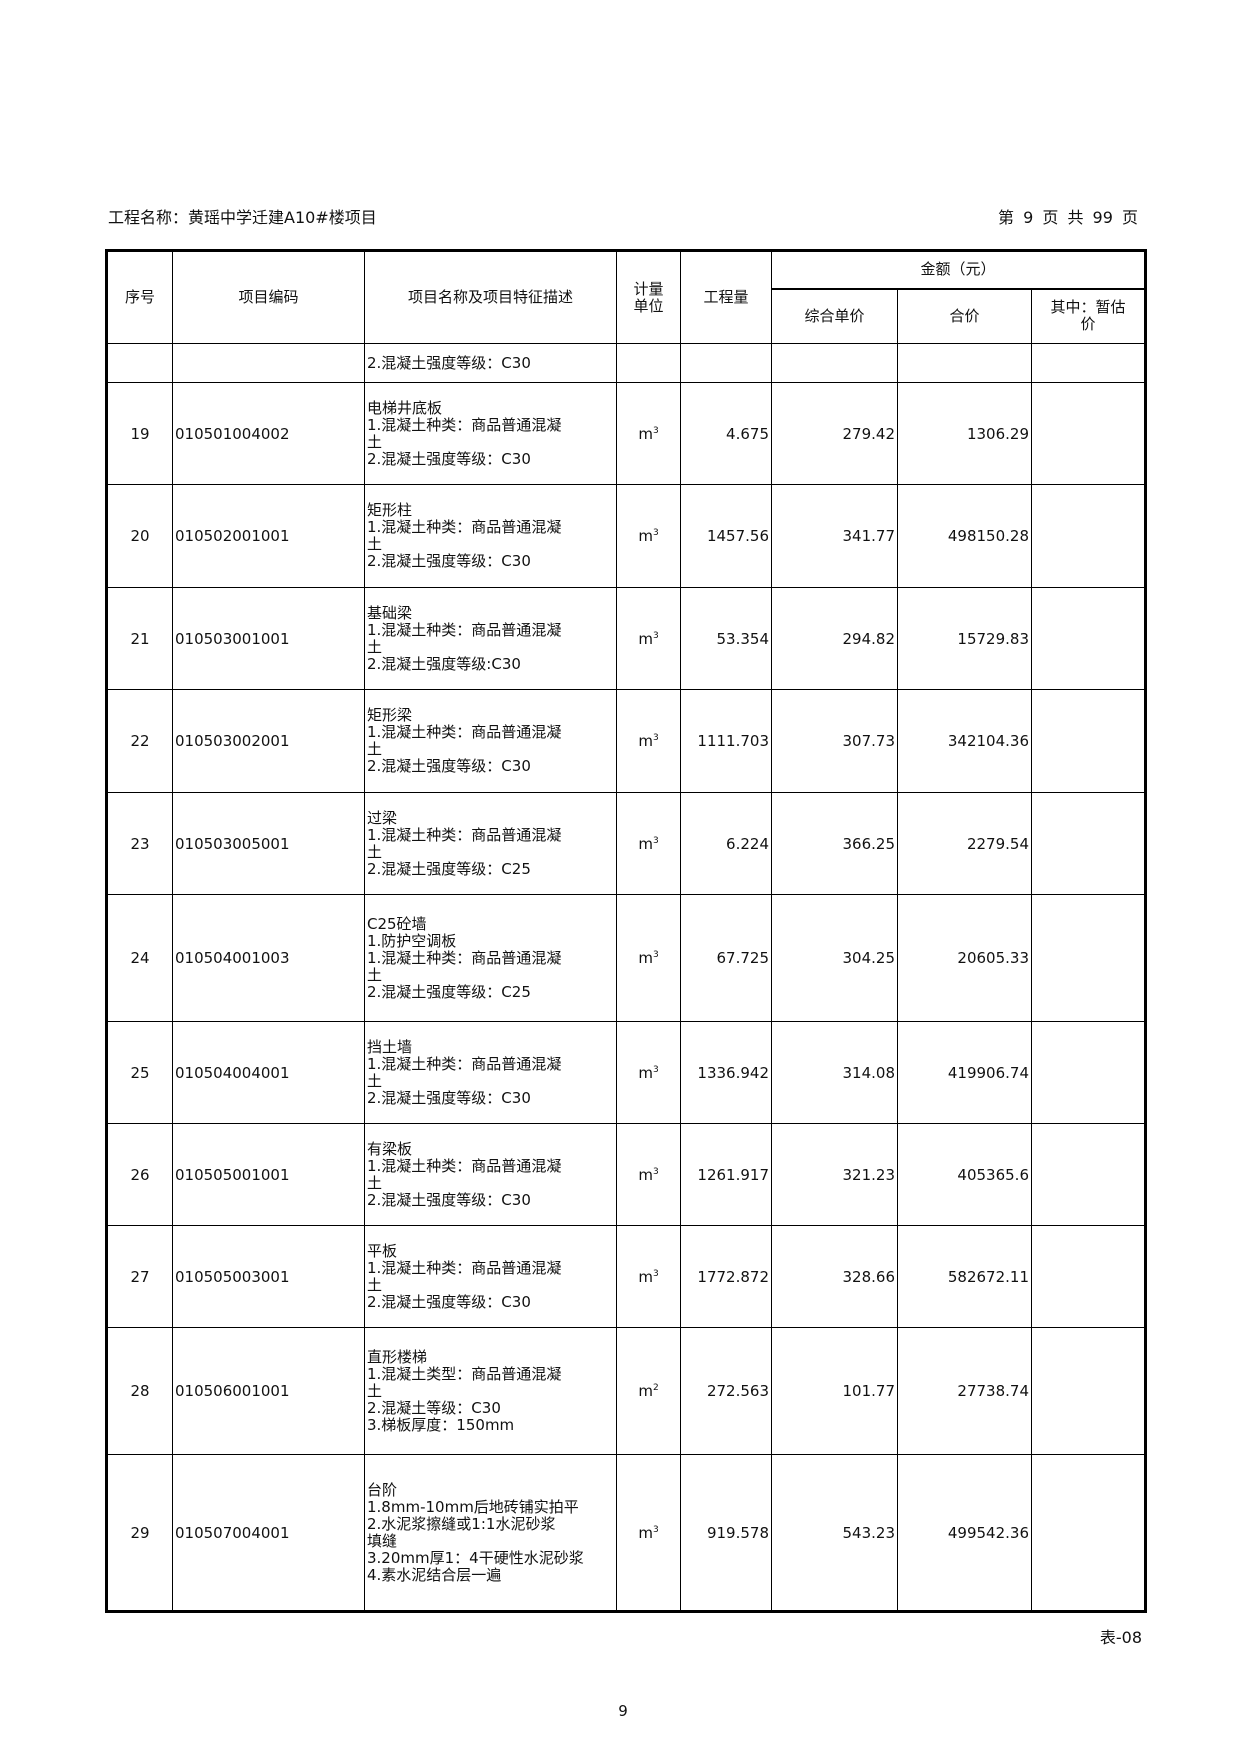 This screenshot has height=1758, width=1246. What do you see at coordinates (139, 297) in the screenshot?
I see `header-seq: 序号` at bounding box center [139, 297].